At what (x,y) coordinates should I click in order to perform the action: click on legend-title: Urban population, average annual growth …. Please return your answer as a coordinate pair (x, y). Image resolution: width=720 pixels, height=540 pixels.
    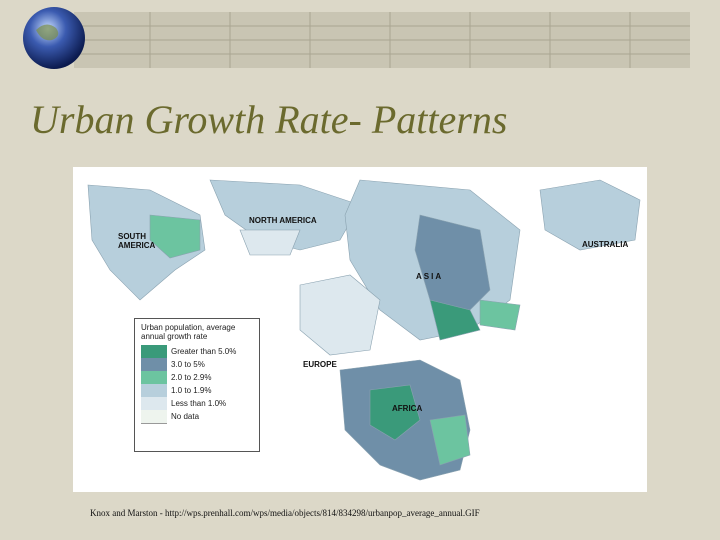
    Looking at the image, I should click on (188, 332).